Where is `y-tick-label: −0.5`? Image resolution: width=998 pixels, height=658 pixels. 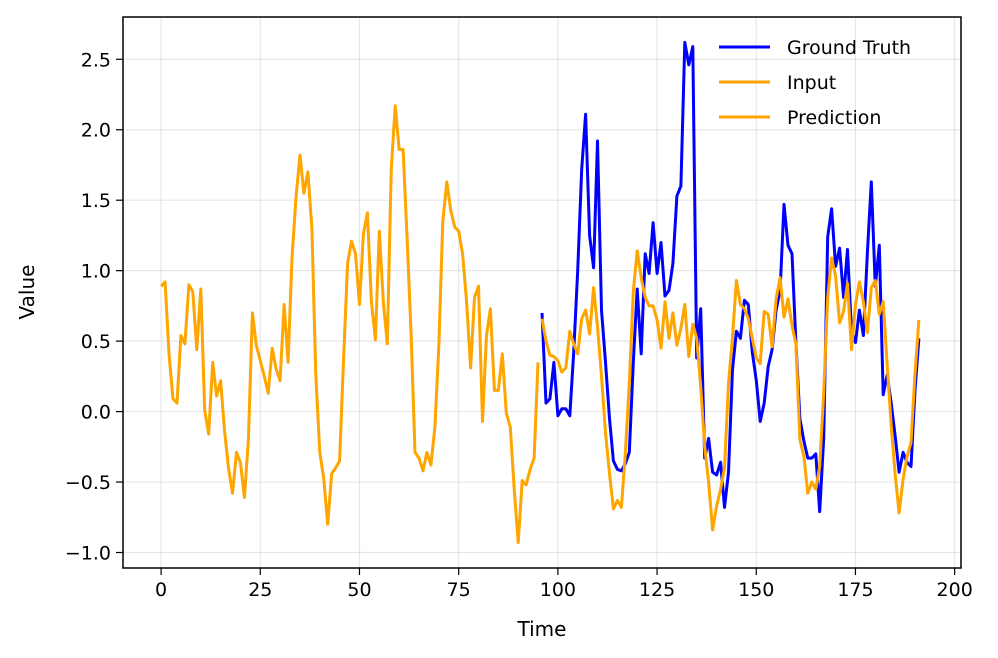
y-tick-label: −0.5 is located at coordinates (88, 483).